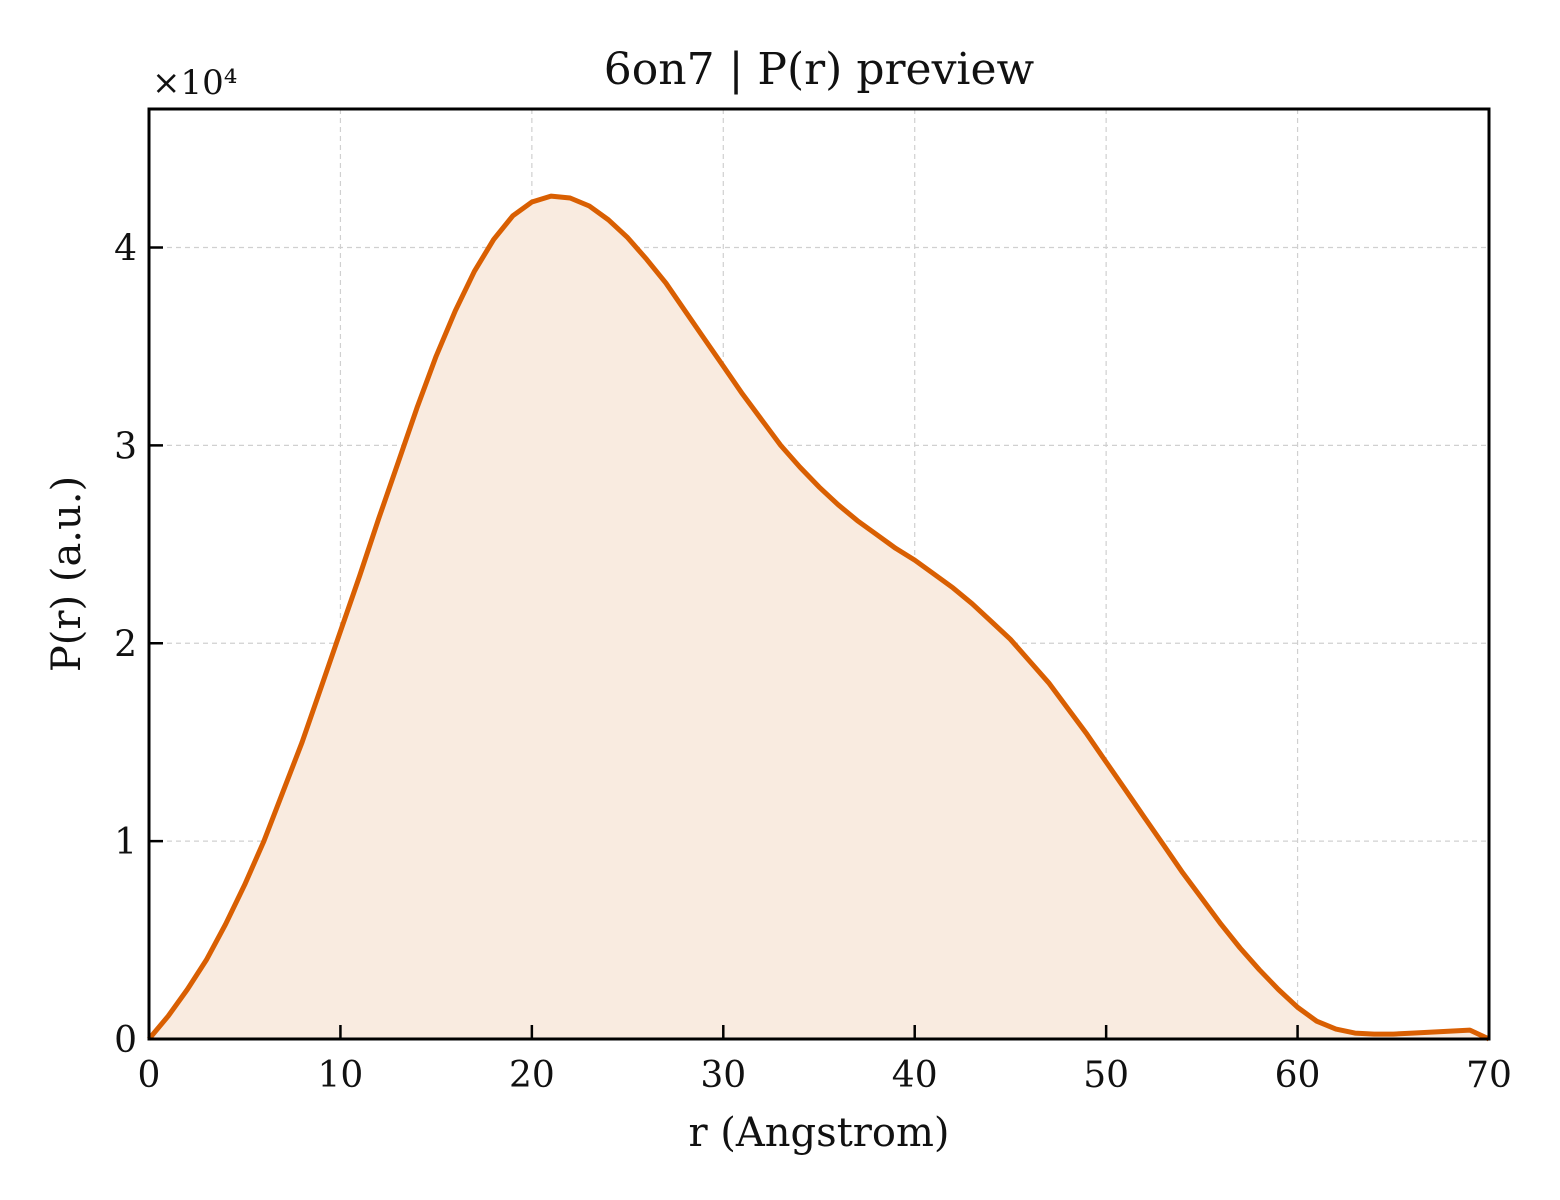 The height and width of the screenshot is (1200, 1560). I want to click on x-tick-label: 50, so click(1106, 1075).